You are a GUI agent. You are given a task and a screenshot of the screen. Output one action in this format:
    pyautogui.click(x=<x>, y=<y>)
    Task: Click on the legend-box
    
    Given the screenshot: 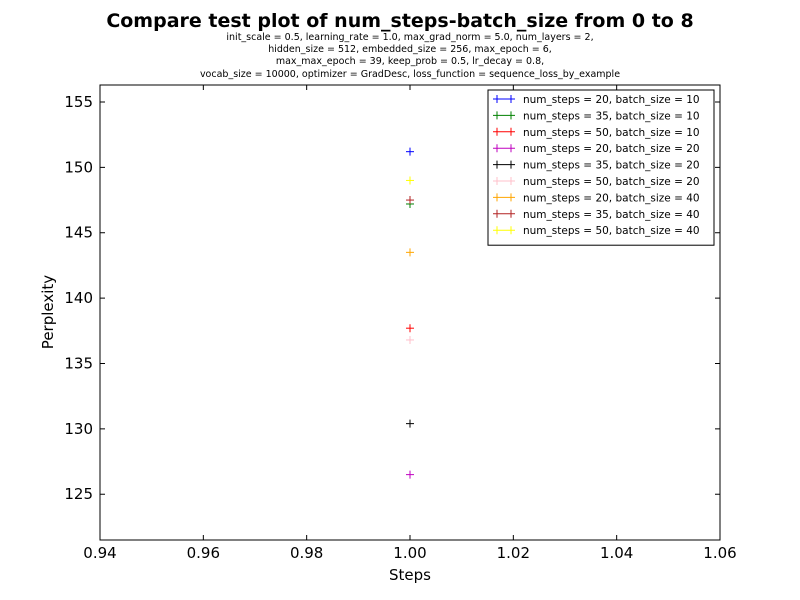 What is the action you would take?
    pyautogui.click(x=601, y=167)
    